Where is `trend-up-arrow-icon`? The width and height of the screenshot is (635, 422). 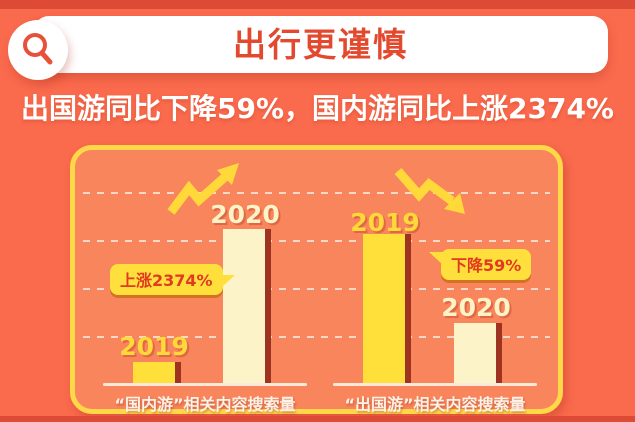 trend-up-arrow-icon is located at coordinates (203, 189).